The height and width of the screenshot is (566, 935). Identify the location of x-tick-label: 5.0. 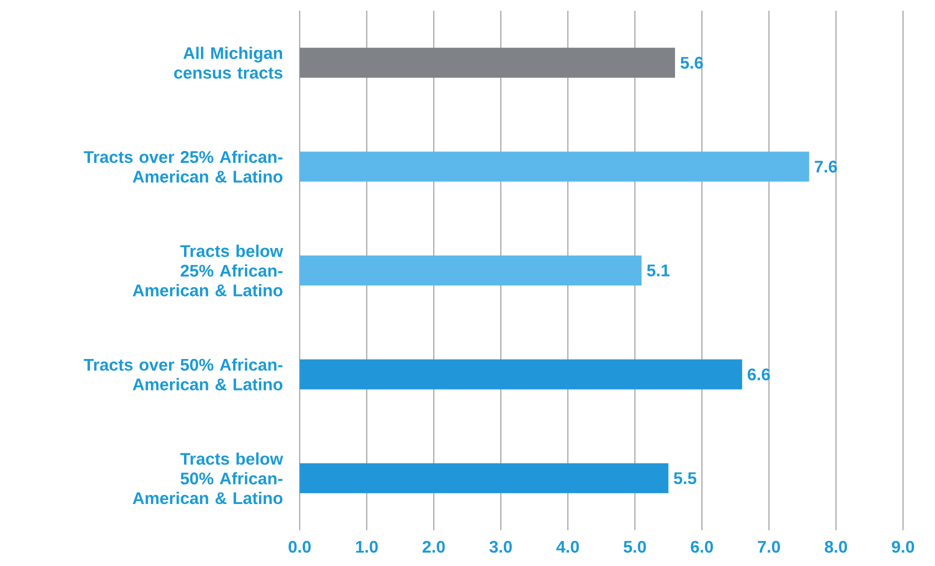
(635, 546).